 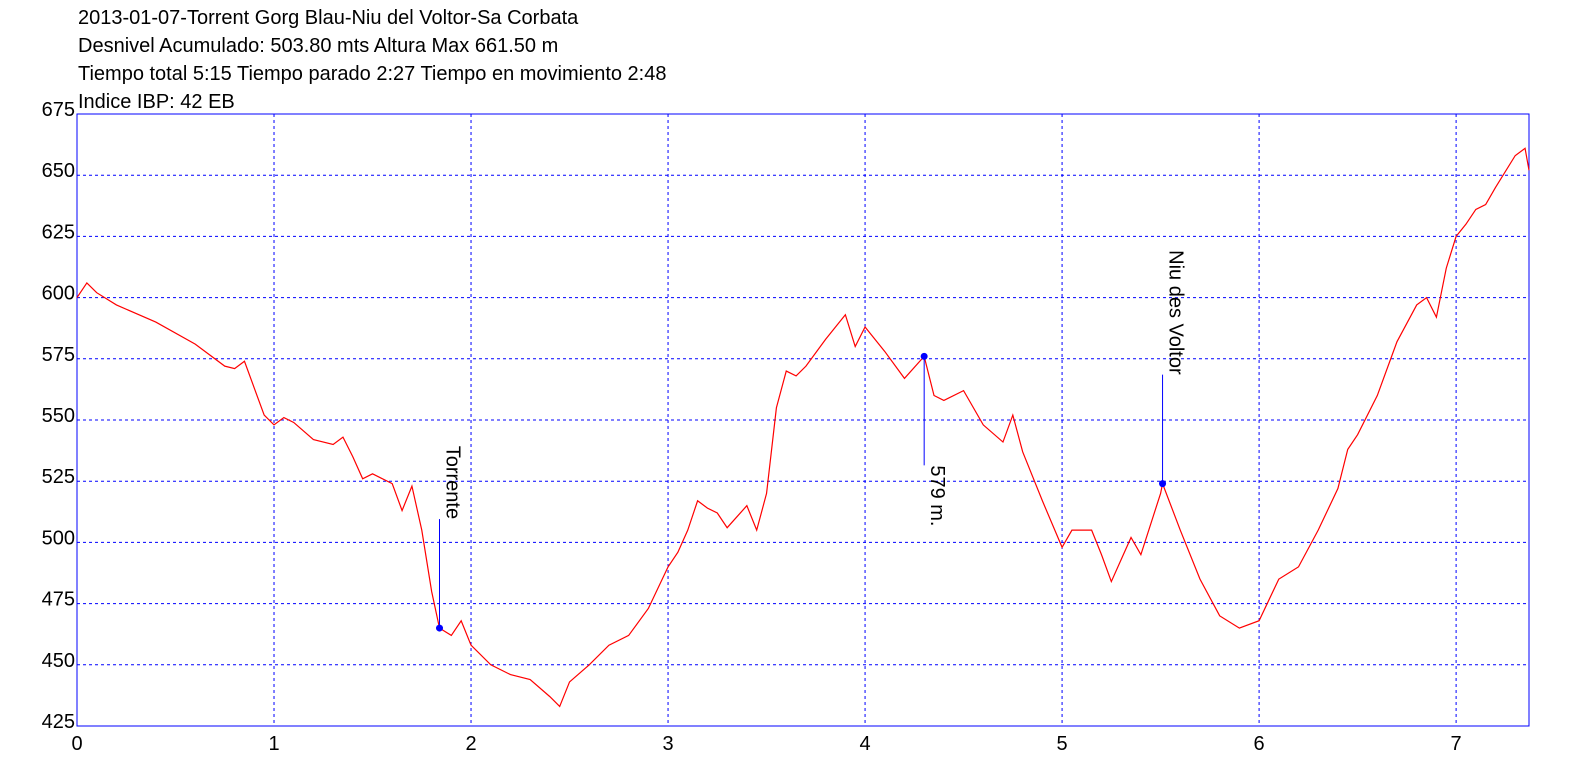 I want to click on x-tick-label: 3, so click(x=667, y=744).